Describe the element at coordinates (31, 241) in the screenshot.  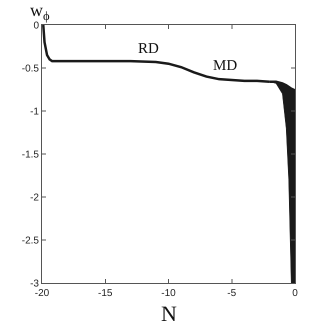
I see `y-tick-label: -2.5` at that location.